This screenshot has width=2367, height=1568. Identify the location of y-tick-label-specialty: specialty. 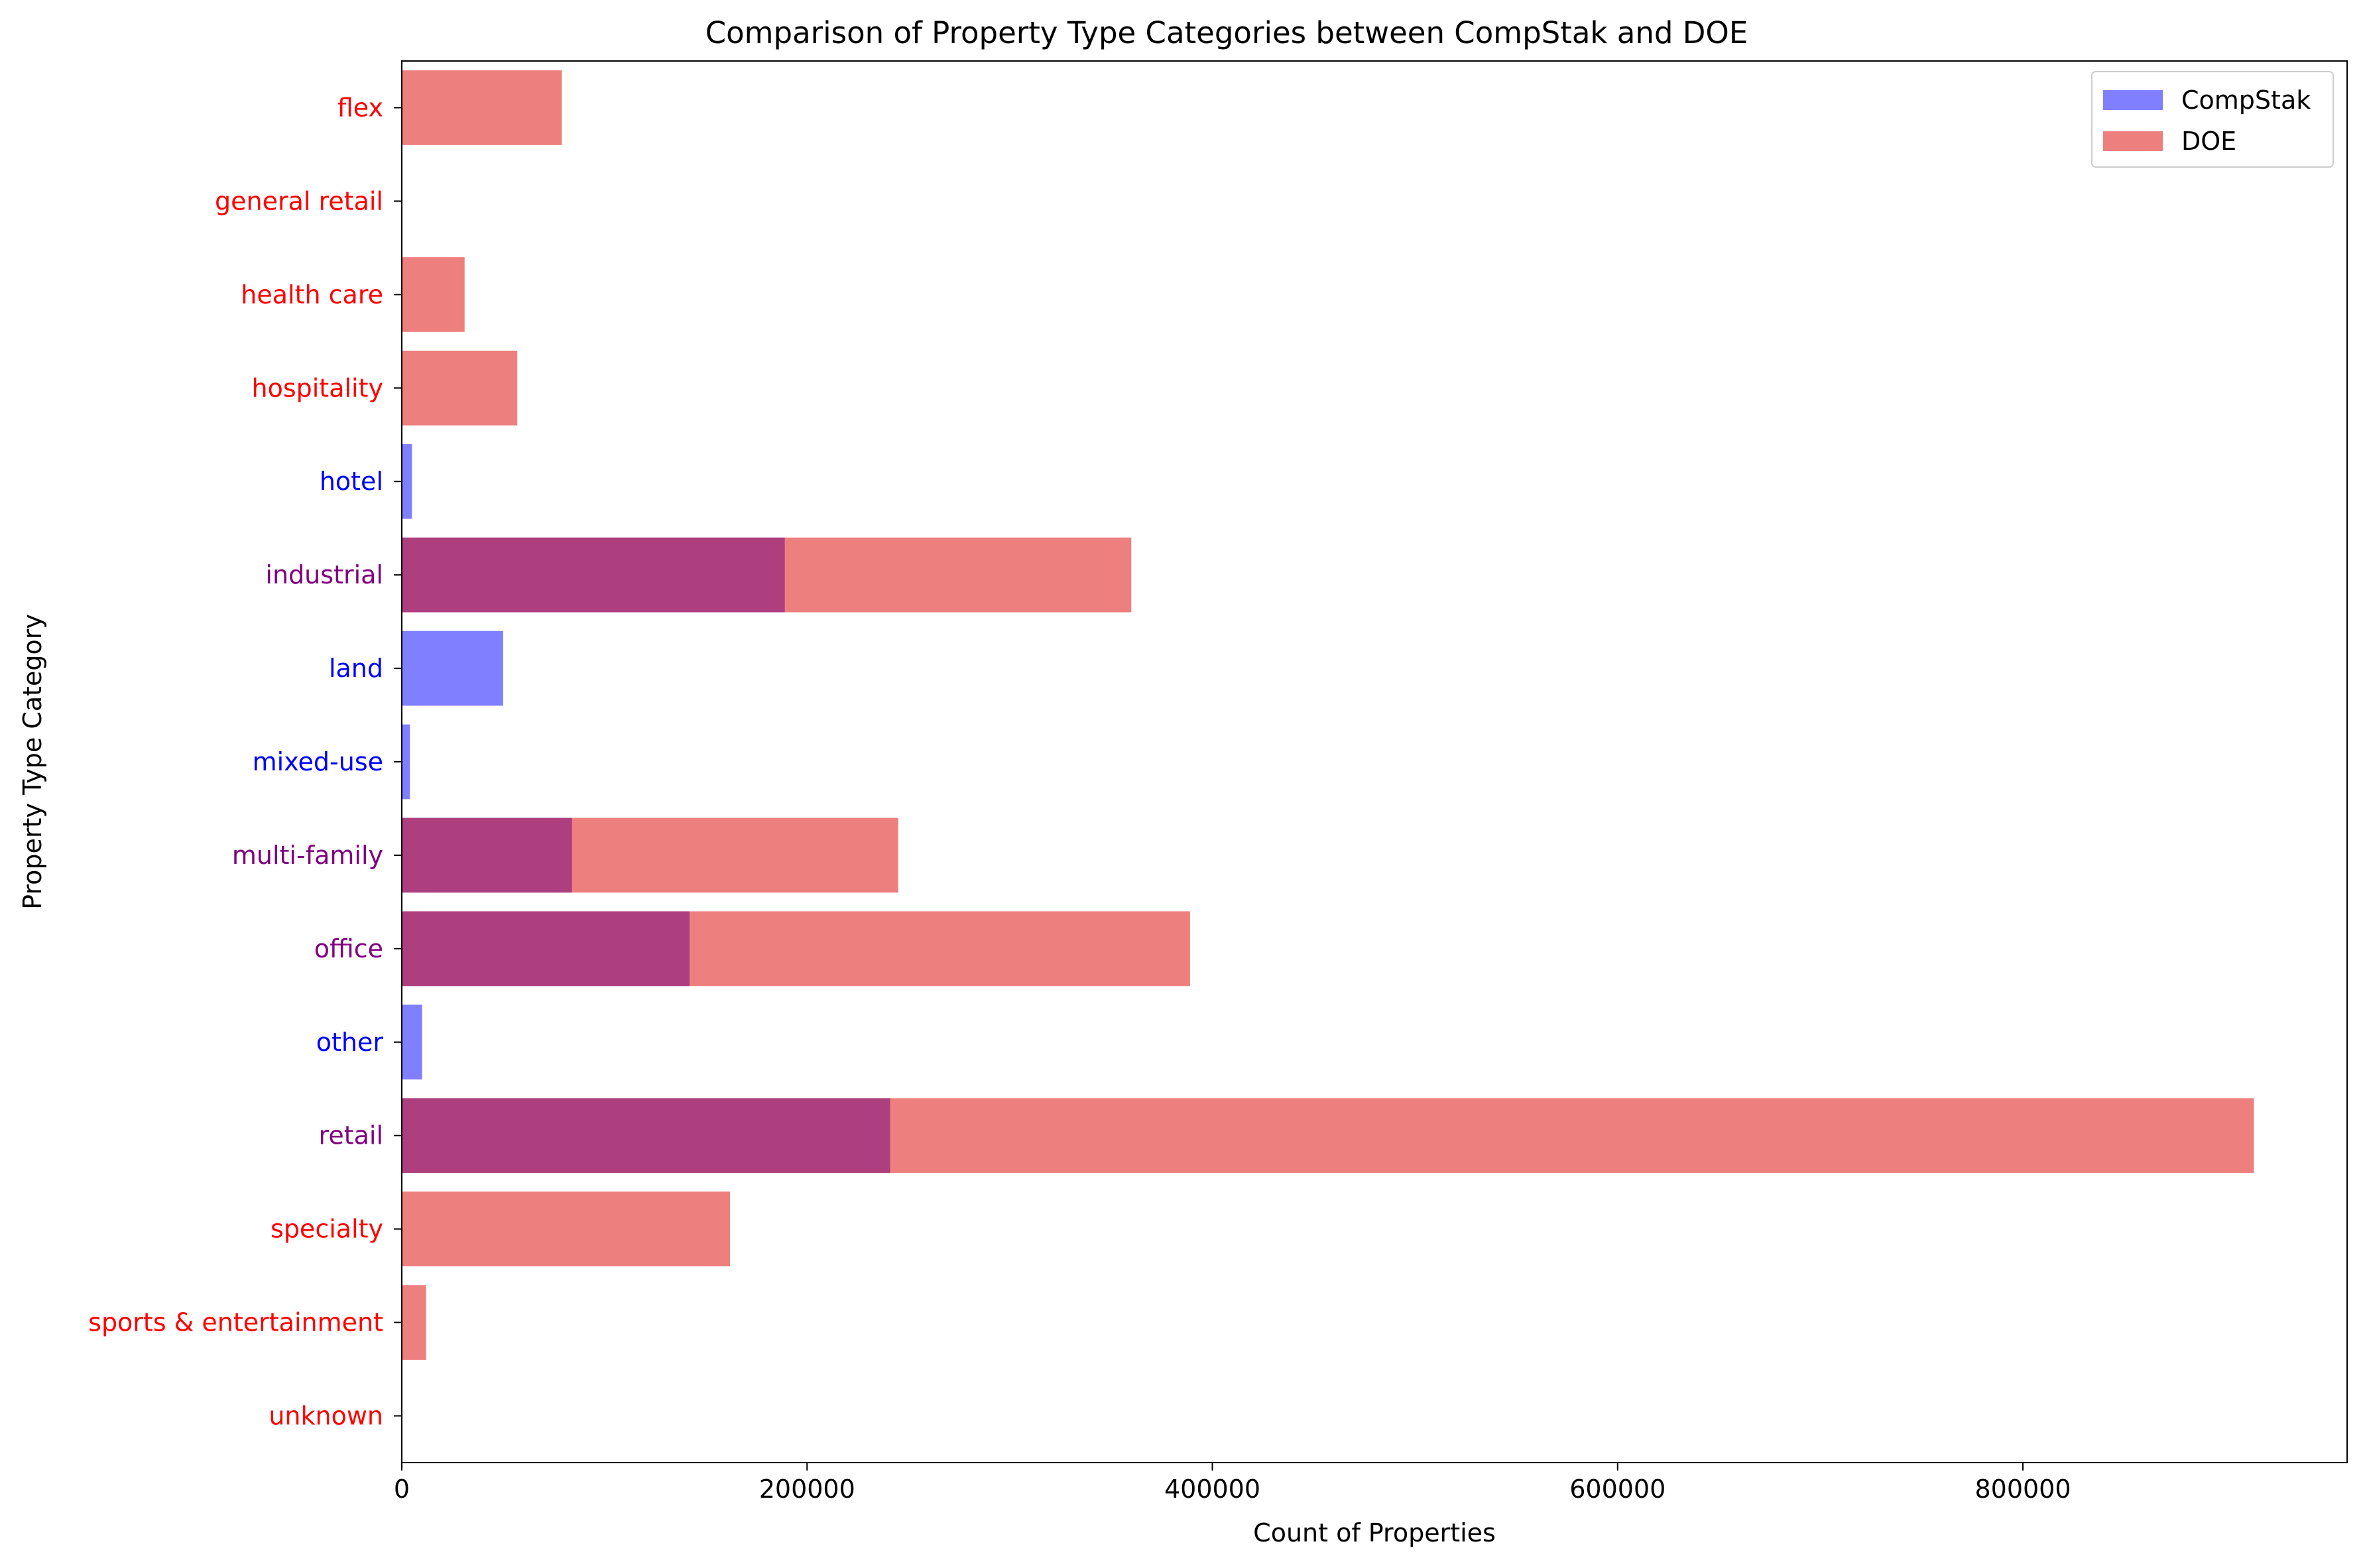
(327, 1229).